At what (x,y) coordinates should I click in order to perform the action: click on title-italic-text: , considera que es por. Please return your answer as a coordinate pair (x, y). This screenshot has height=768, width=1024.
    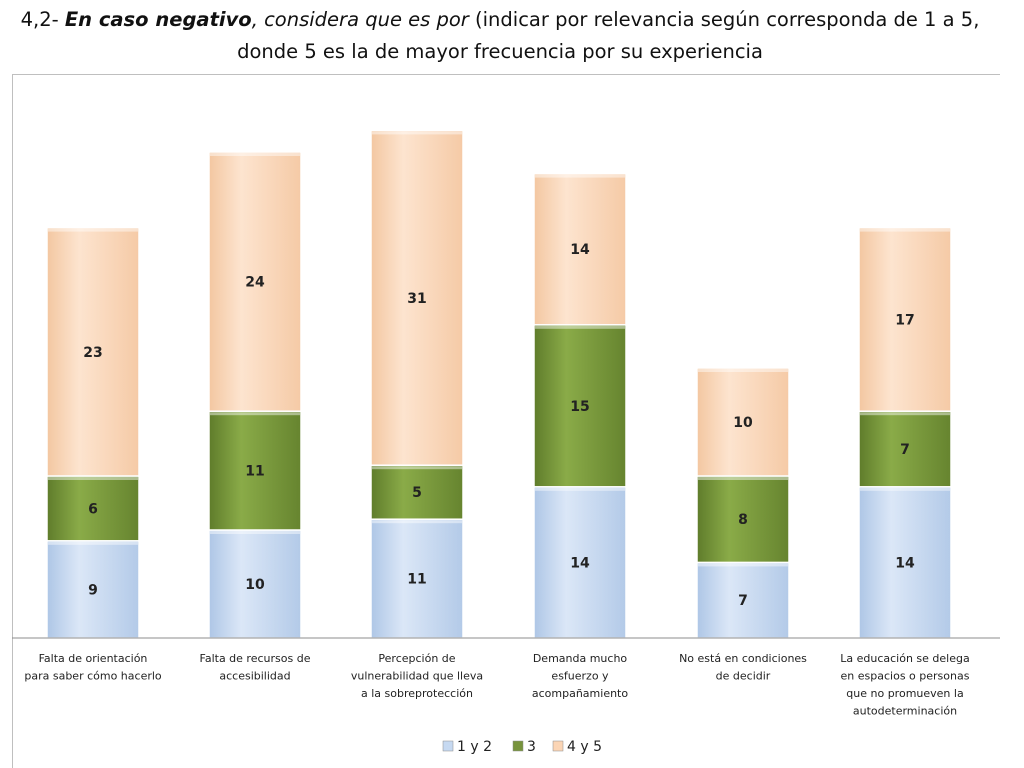
    Looking at the image, I should click on (360, 19).